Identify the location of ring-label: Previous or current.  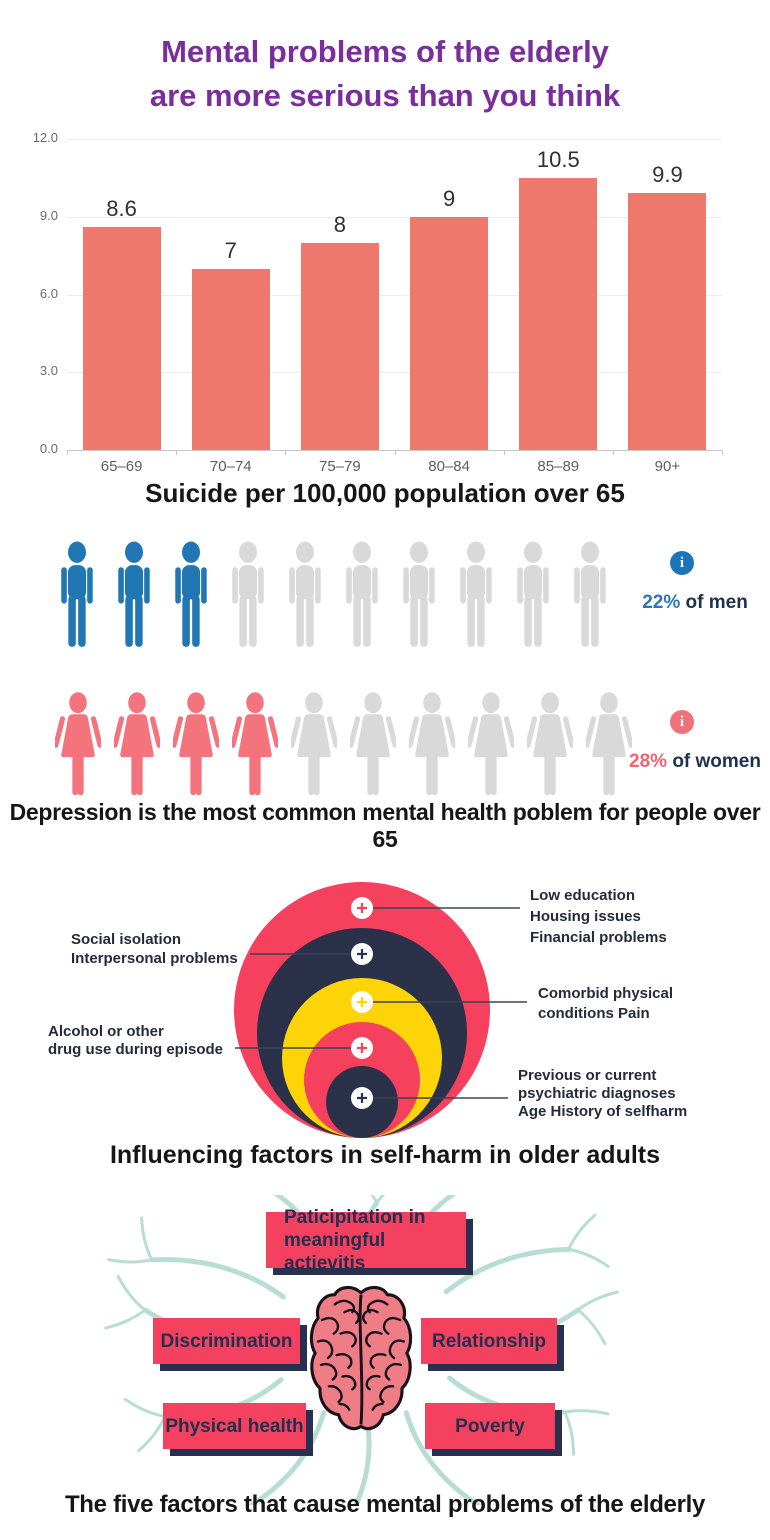
(587, 1075).